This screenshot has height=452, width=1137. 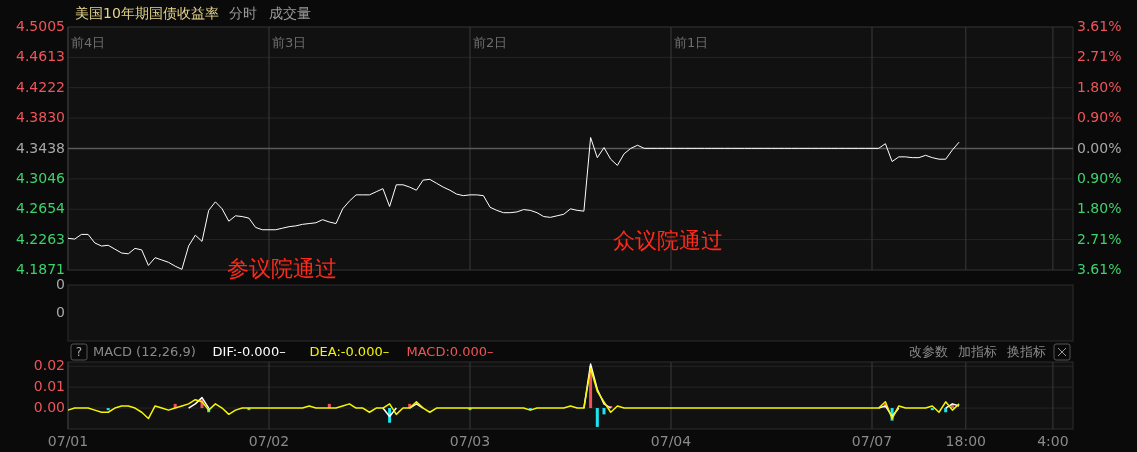 What do you see at coordinates (79, 352) in the screenshot?
I see `help-button: ?` at bounding box center [79, 352].